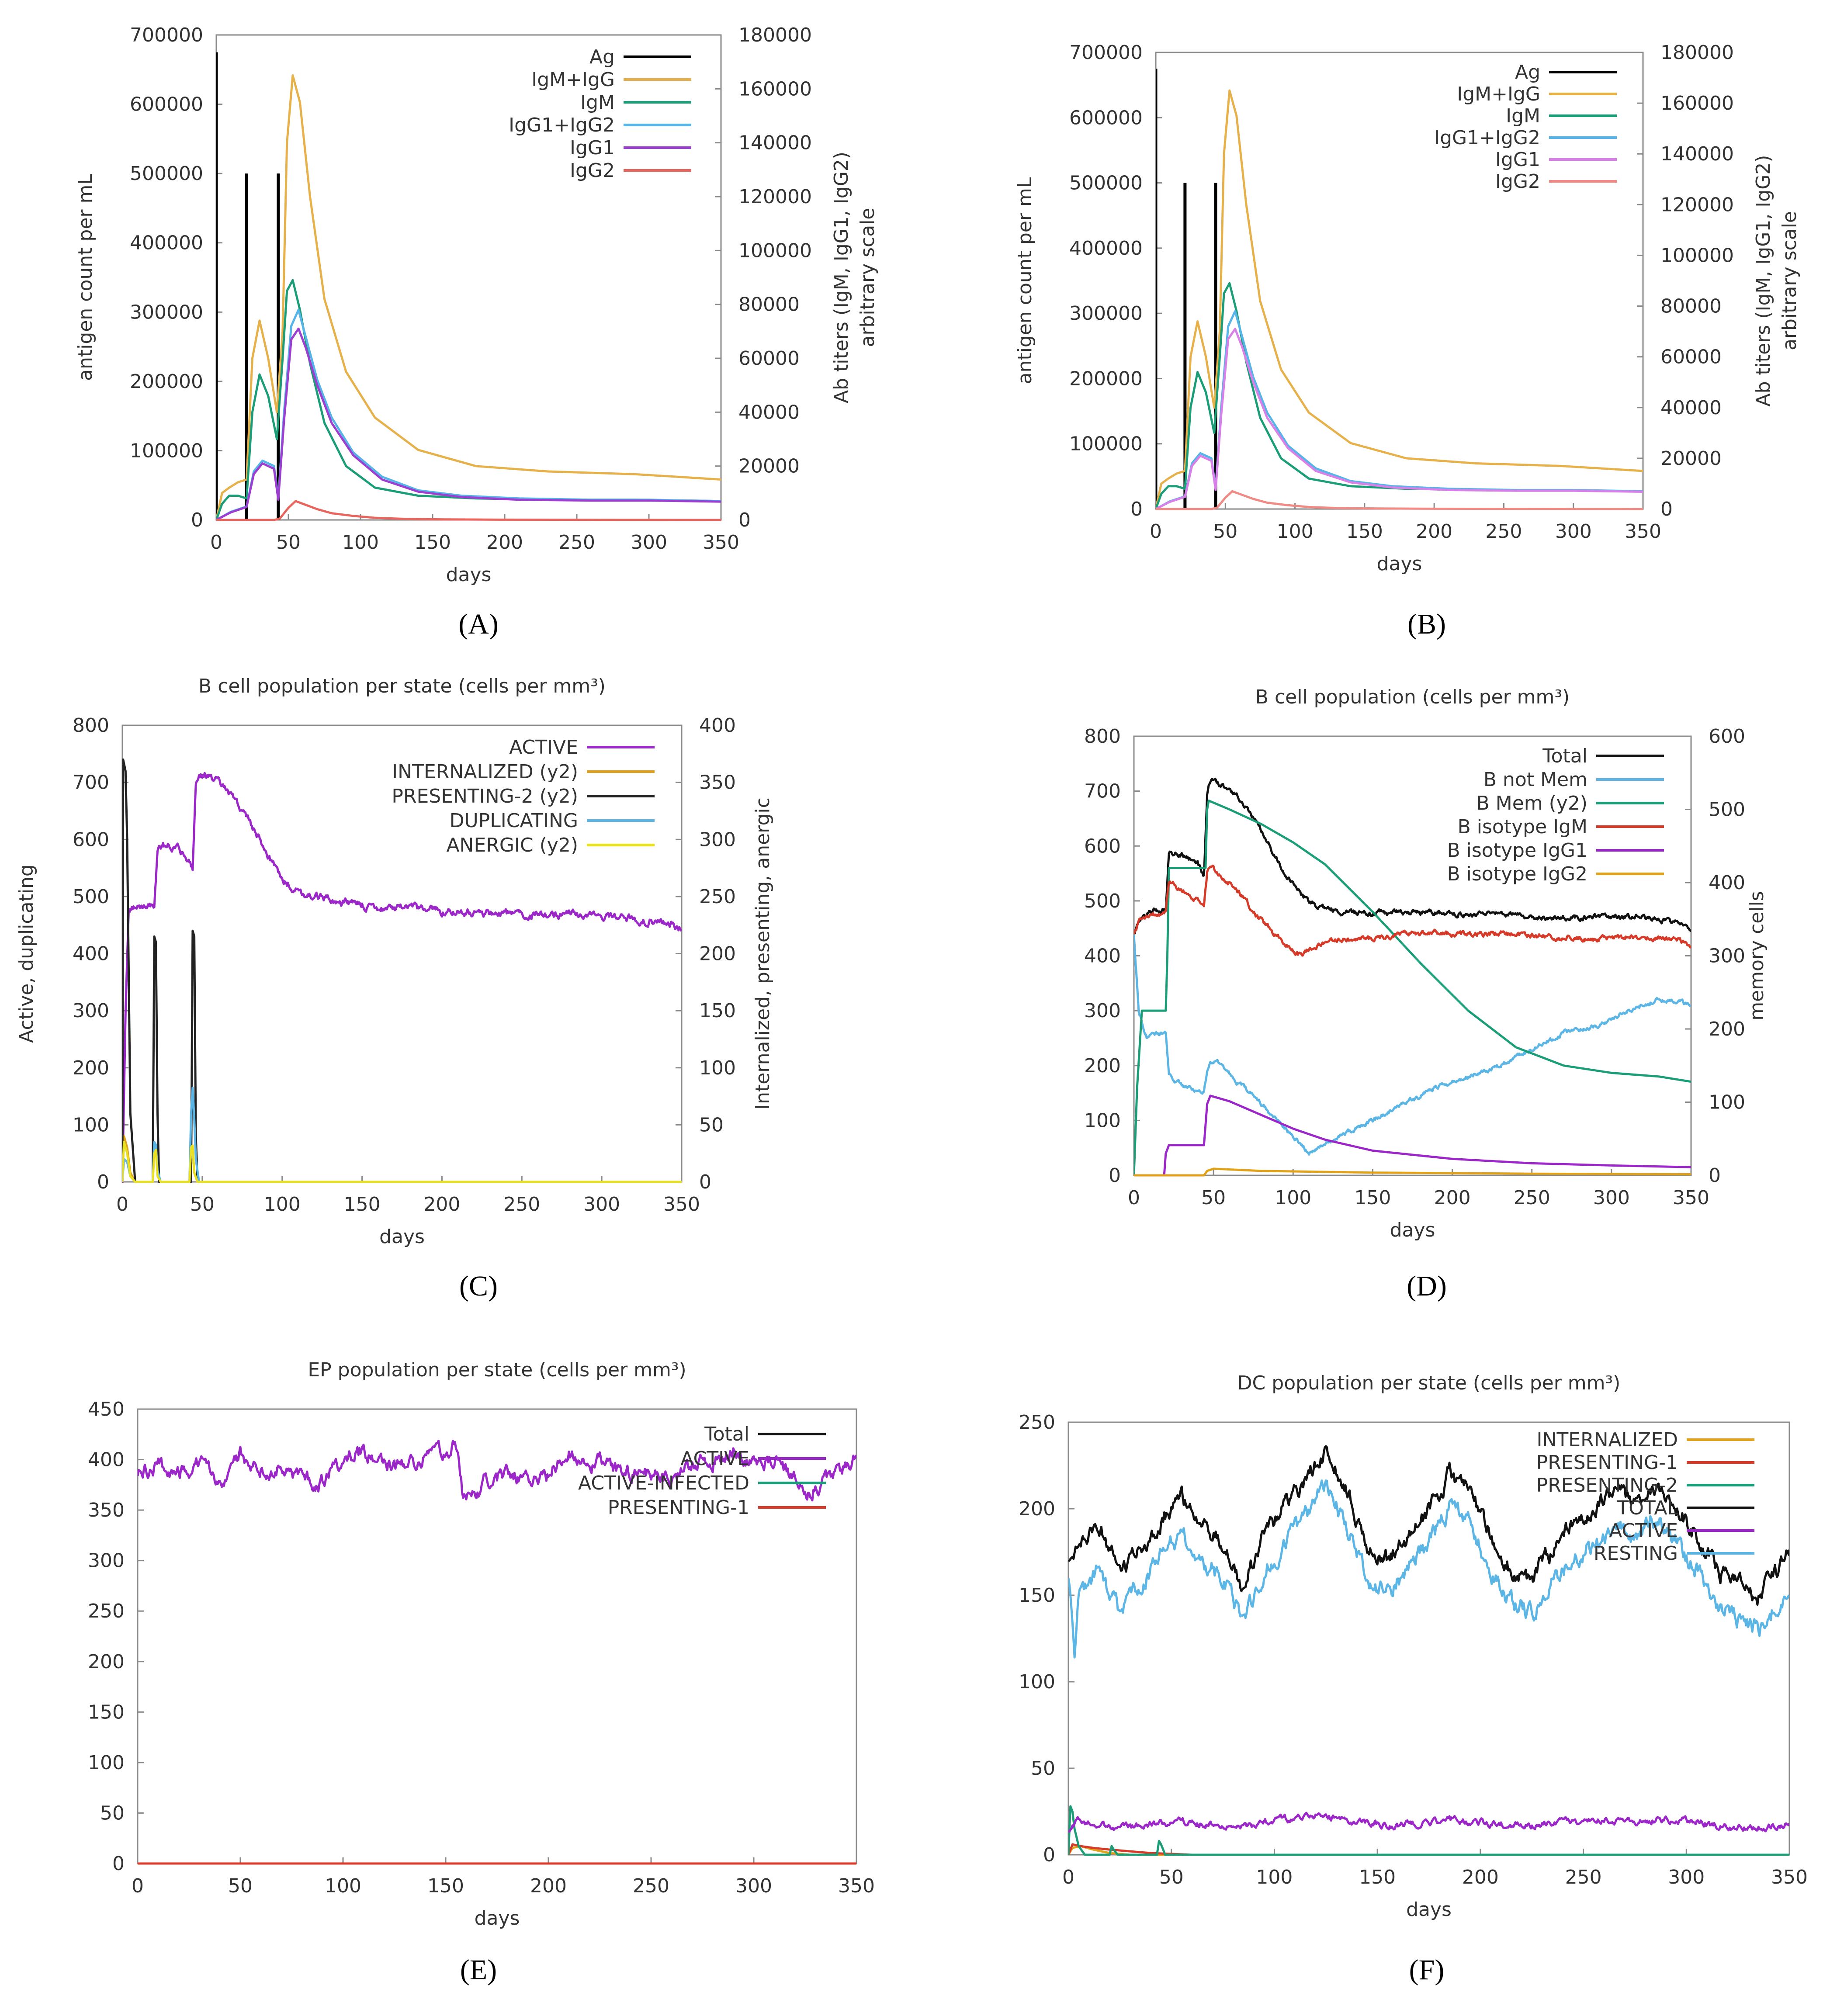  I want to click on y-tick-label: 250, so click(1037, 1422).